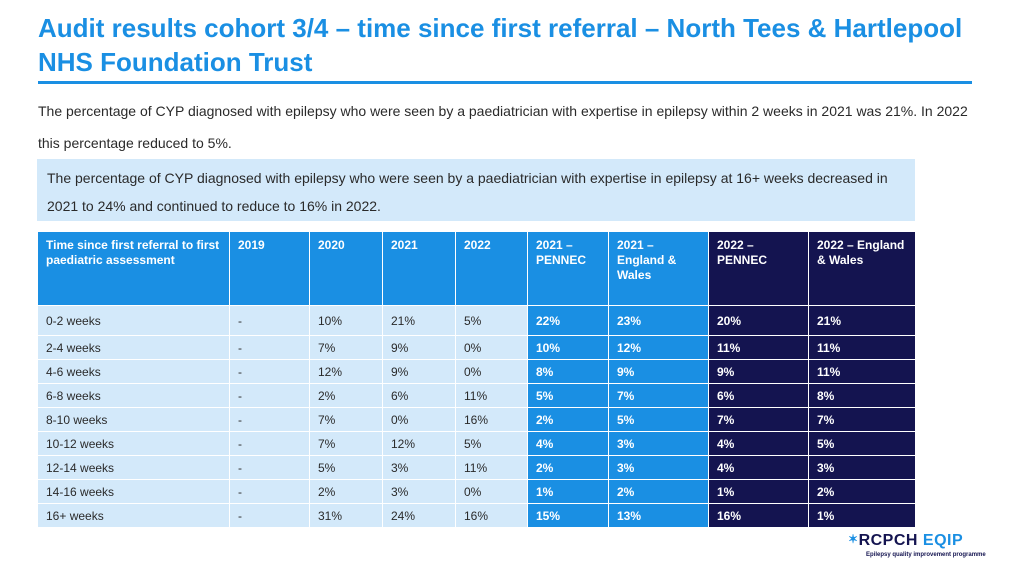 The image size is (1024, 576). Describe the element at coordinates (658, 268) in the screenshot. I see `header-2021-england-wales: 2021 – England & Wales` at that location.